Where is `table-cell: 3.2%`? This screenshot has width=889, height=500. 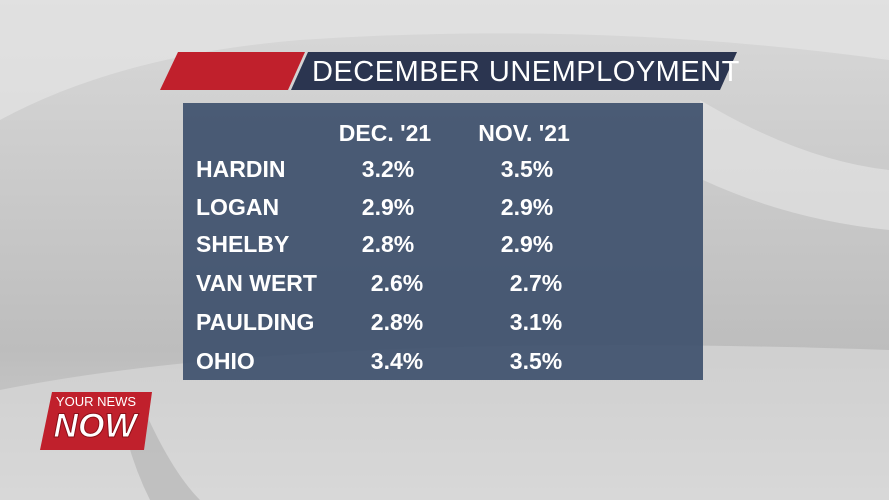
table-cell: 3.2% is located at coordinates (388, 169).